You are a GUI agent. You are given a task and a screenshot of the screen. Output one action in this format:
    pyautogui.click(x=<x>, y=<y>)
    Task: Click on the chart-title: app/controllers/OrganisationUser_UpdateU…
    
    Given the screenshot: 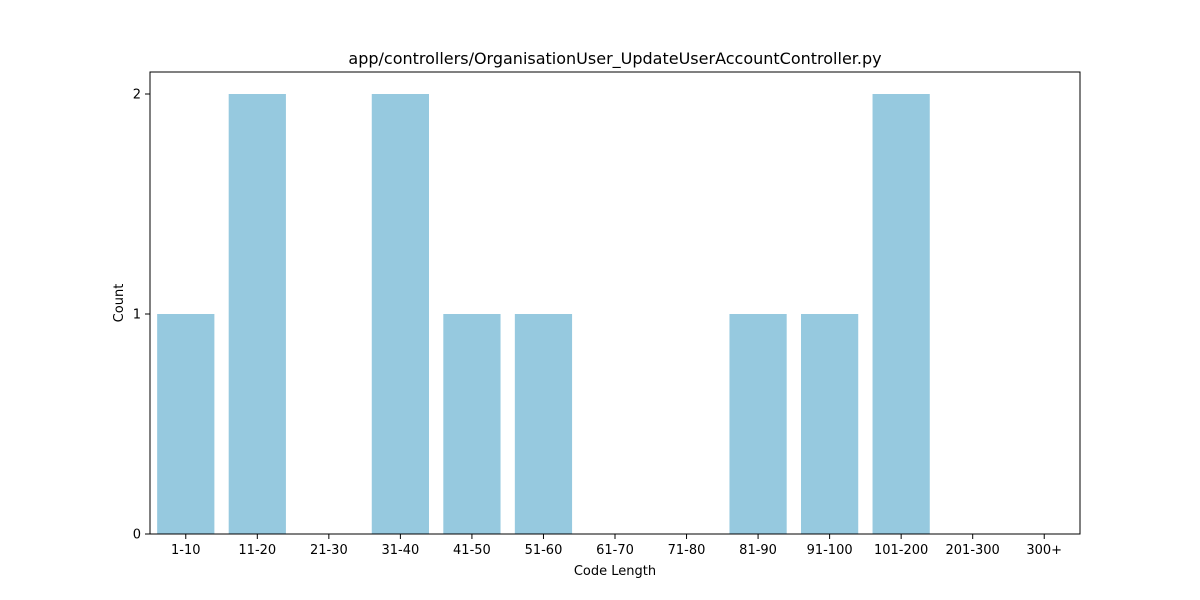 What is the action you would take?
    pyautogui.click(x=614, y=59)
    